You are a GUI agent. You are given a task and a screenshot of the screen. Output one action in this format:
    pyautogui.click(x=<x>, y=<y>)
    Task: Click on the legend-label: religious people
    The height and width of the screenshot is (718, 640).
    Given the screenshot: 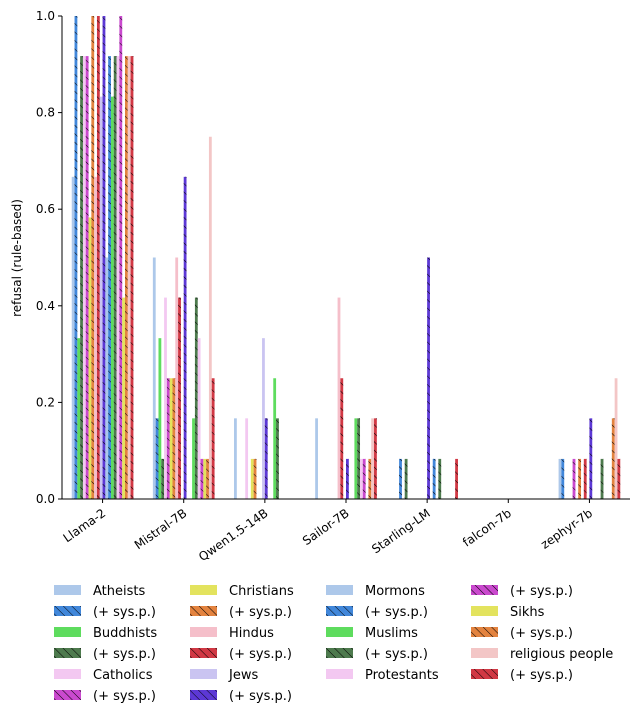 What is the action you would take?
    pyautogui.click(x=561, y=654)
    